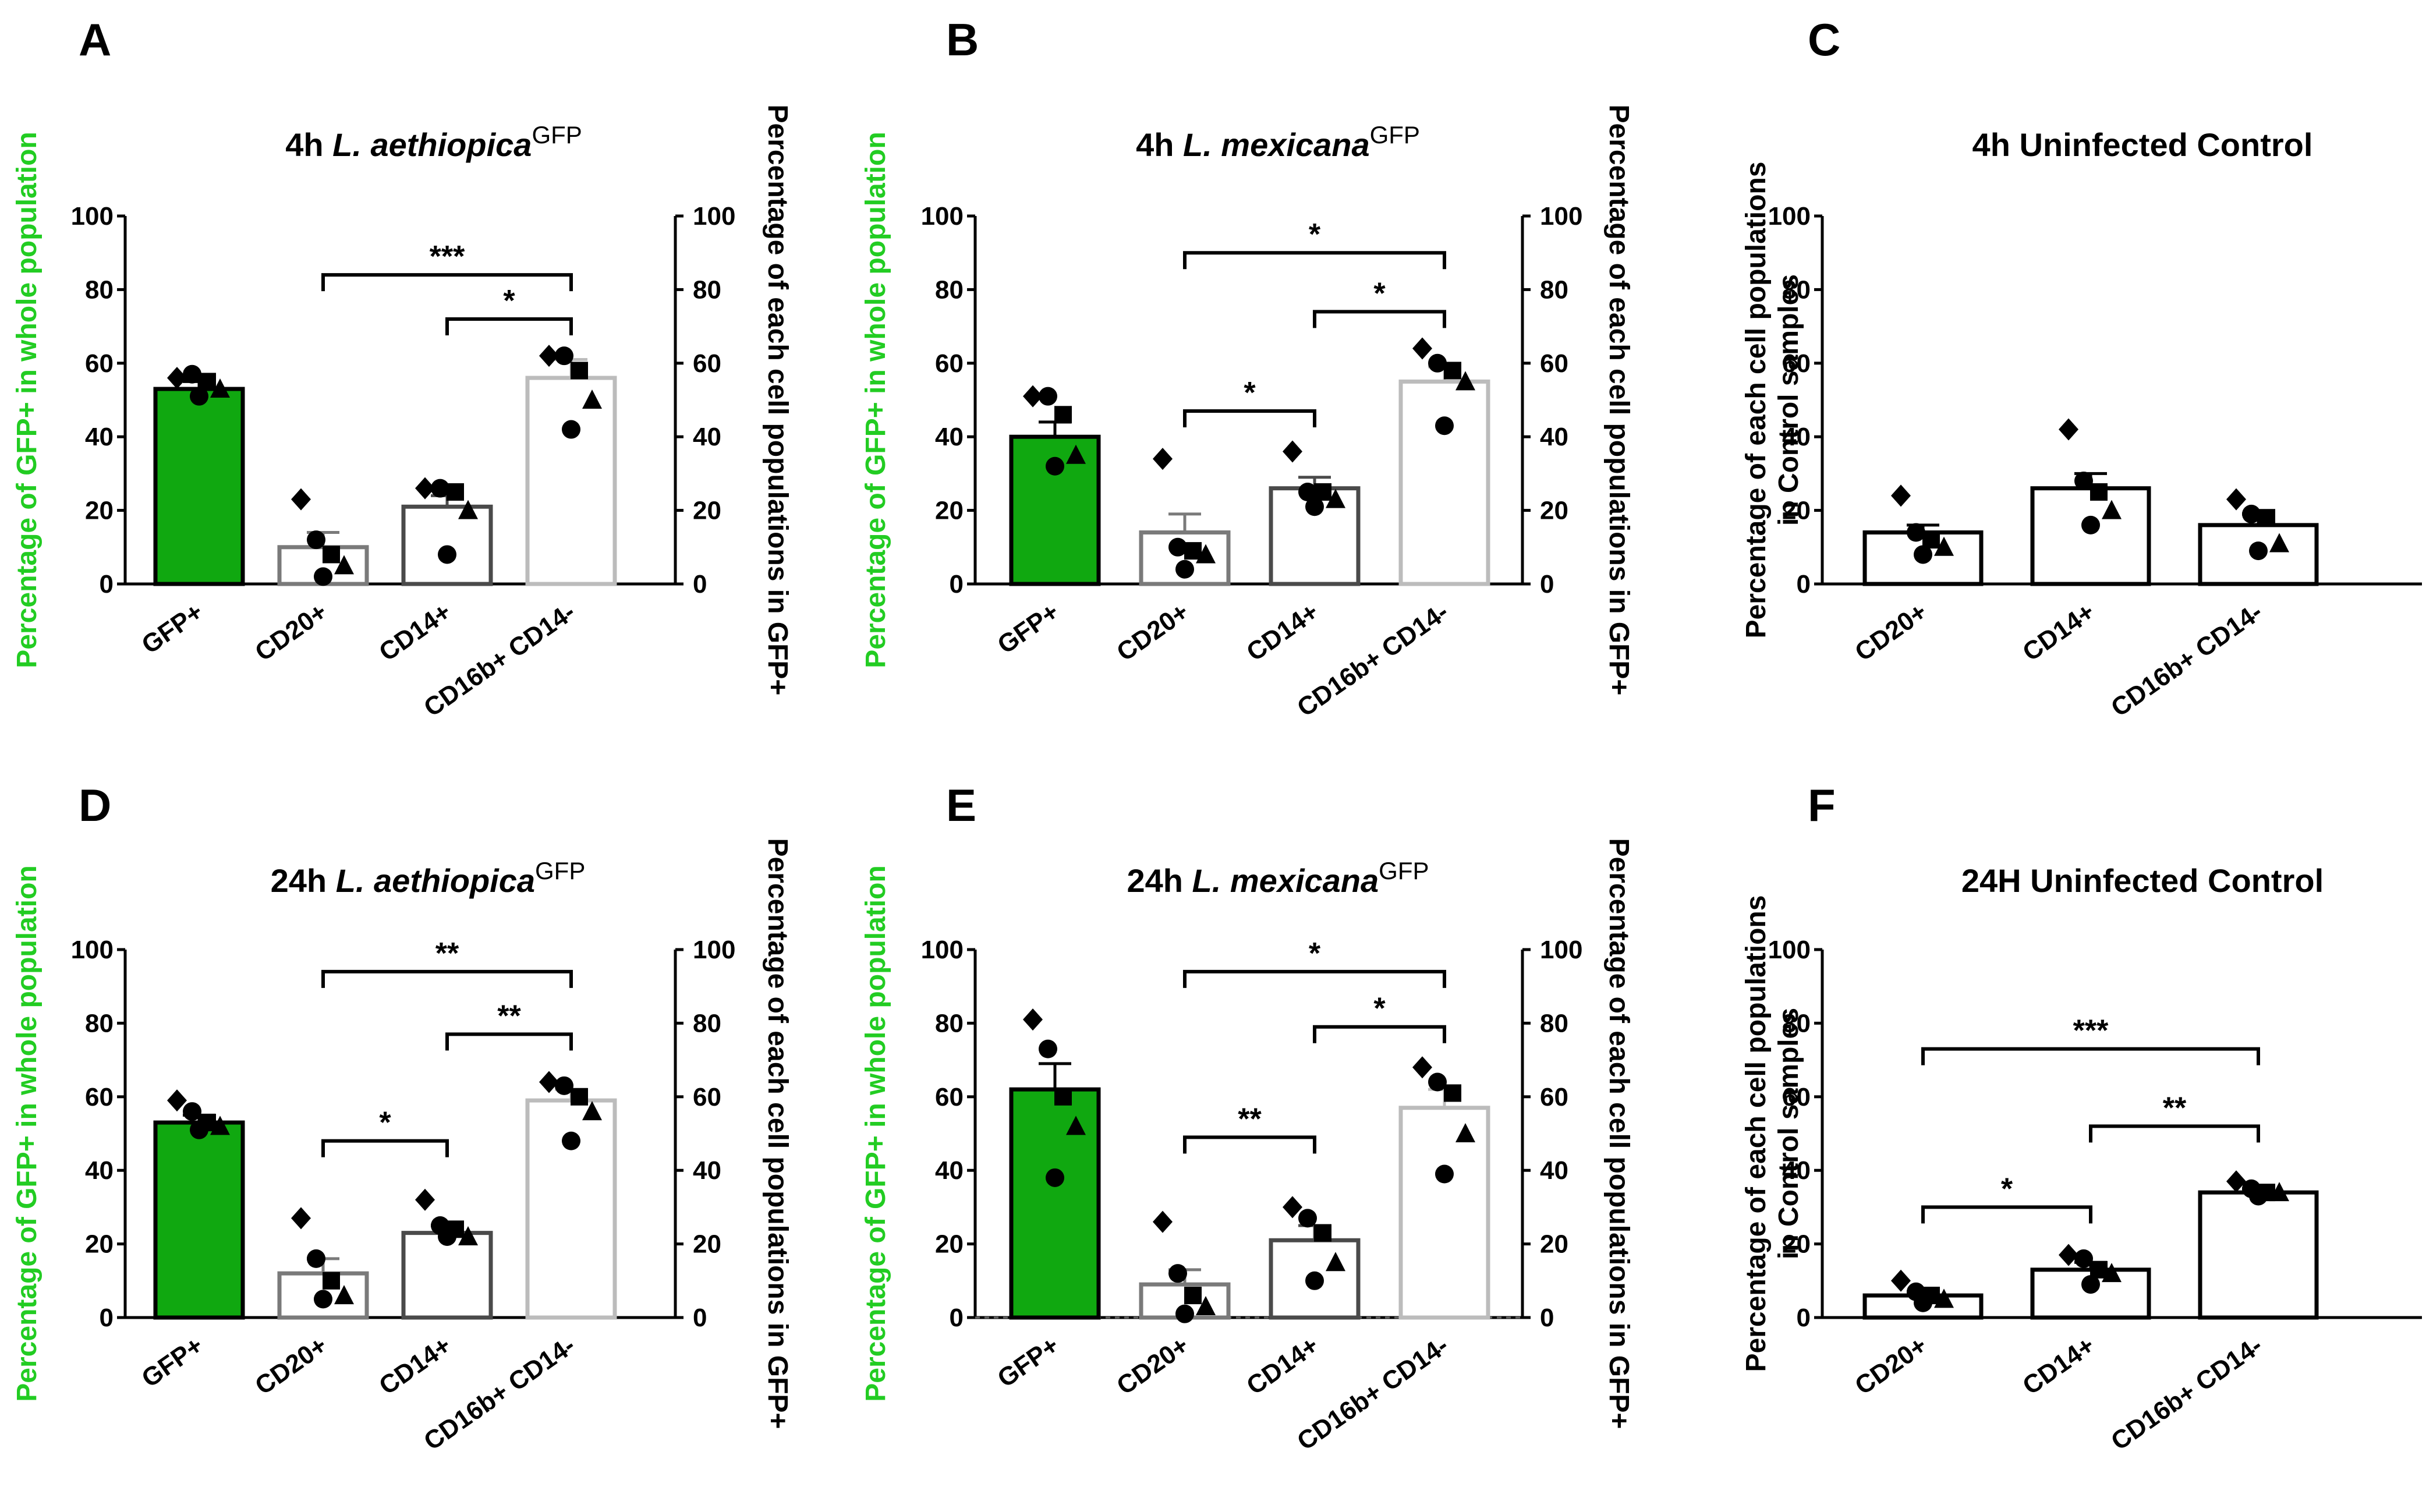  I want to click on title-main: 4h, so click(1159, 144).